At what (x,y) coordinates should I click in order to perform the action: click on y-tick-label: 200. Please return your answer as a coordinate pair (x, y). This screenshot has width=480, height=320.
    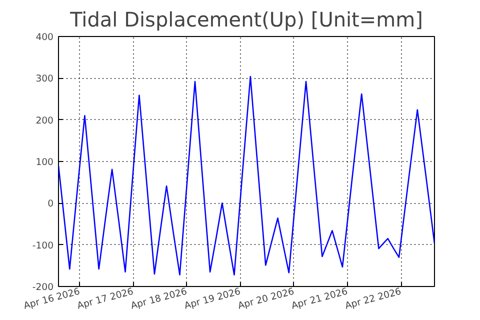
    Looking at the image, I should click on (45, 120).